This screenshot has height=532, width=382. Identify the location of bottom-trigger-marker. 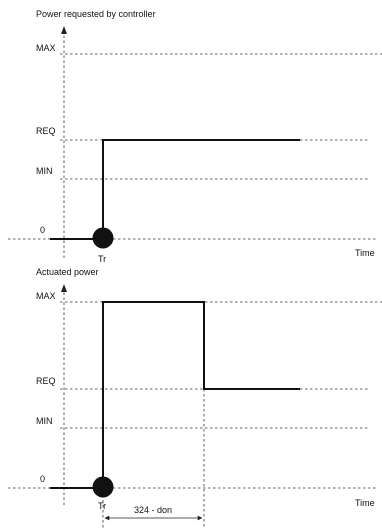
(103, 487).